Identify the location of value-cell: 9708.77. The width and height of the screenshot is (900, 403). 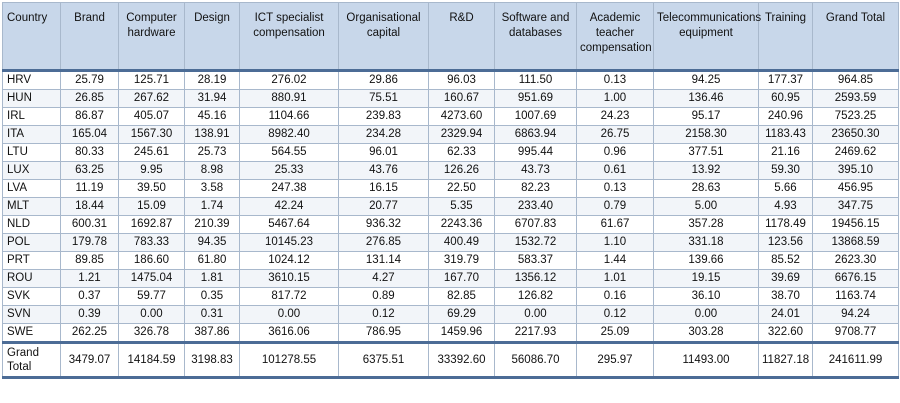
(855, 333).